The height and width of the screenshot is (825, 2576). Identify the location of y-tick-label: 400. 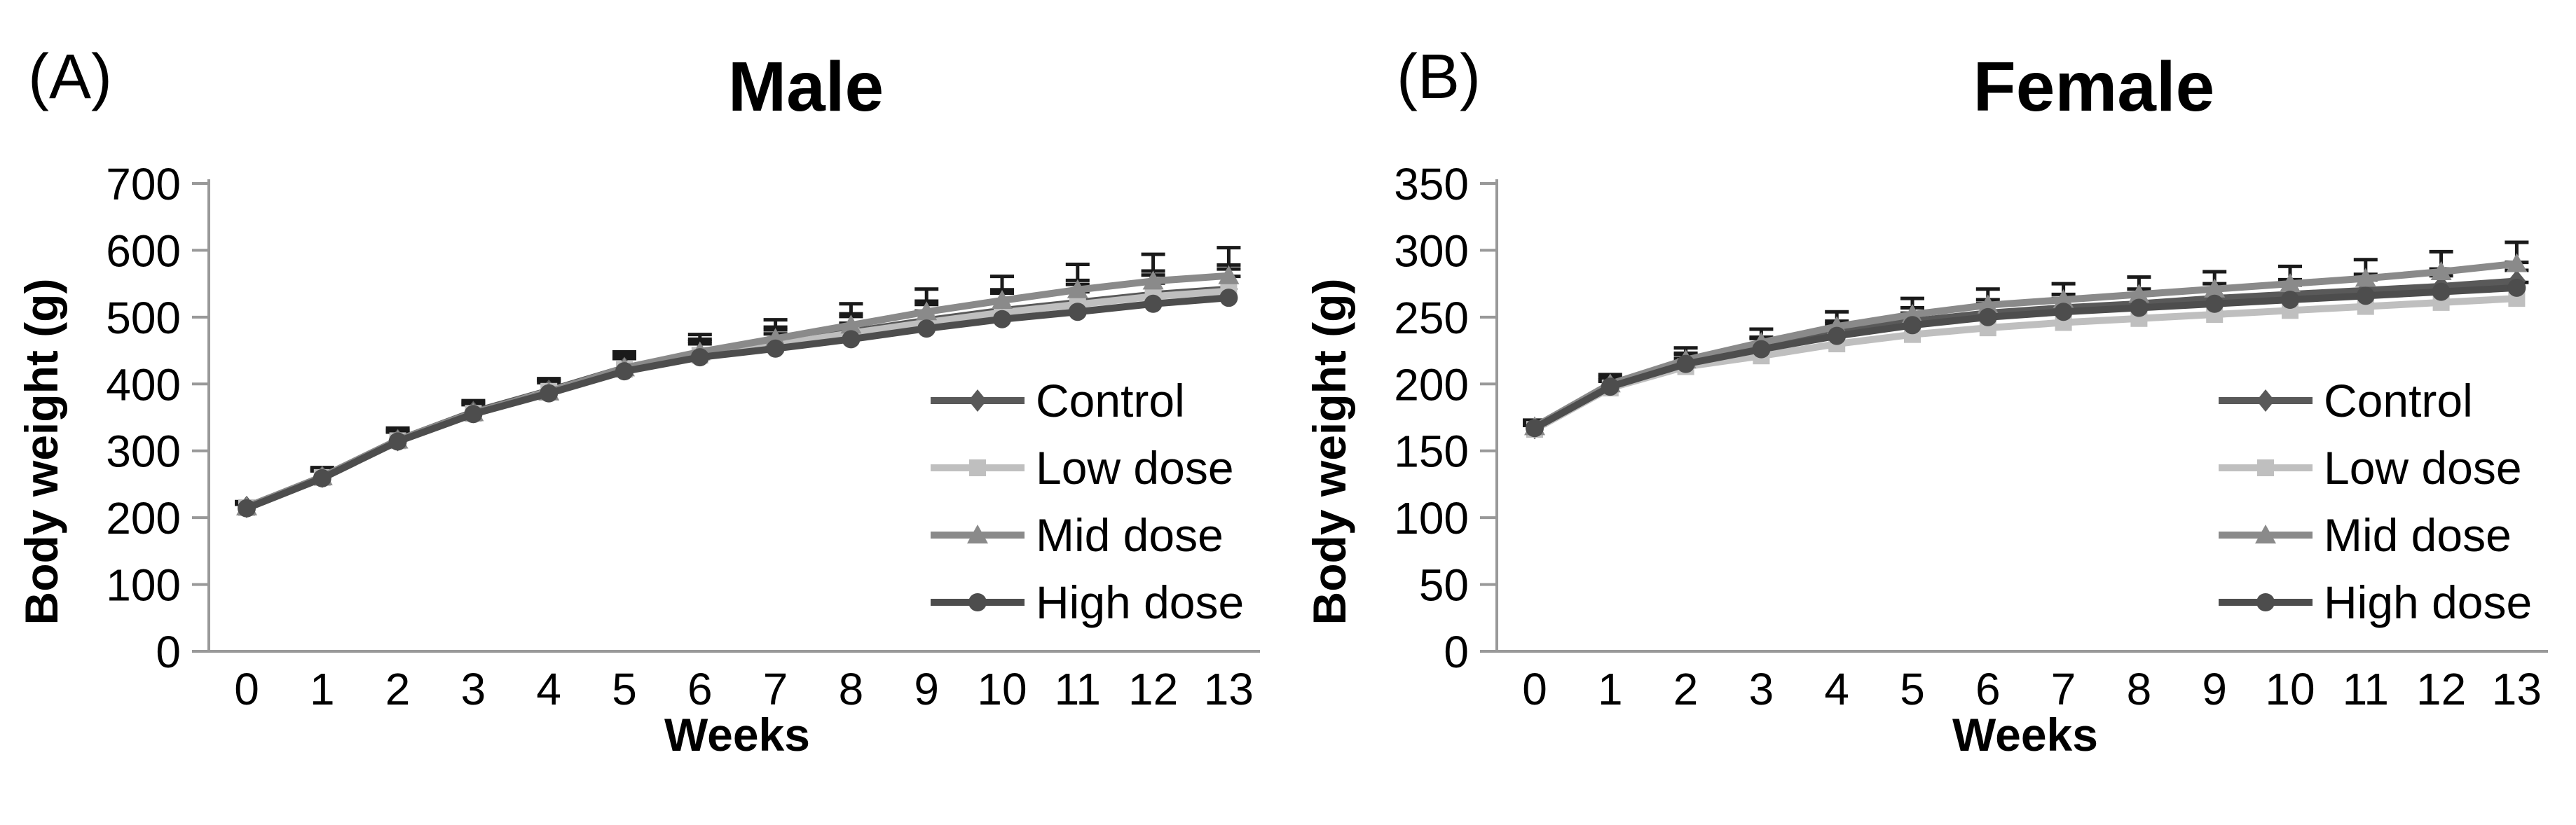
(144, 384).